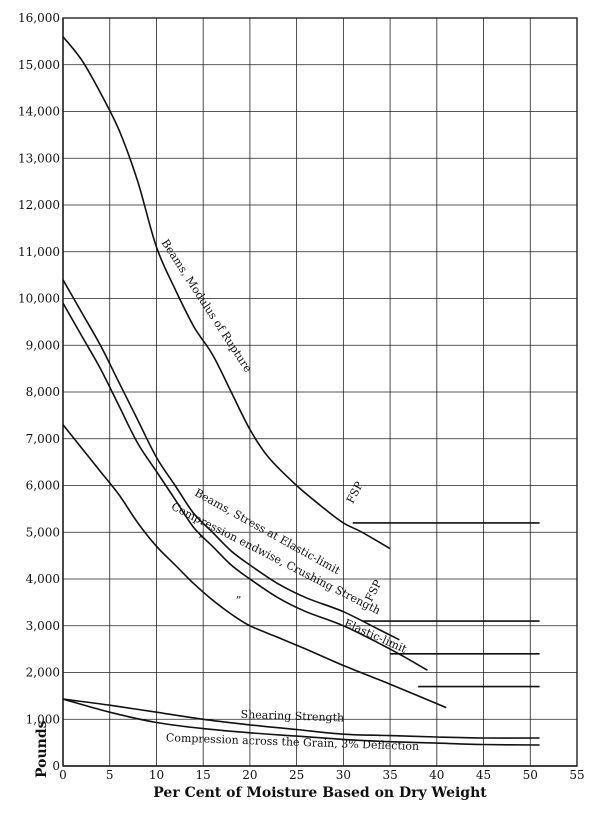 The width and height of the screenshot is (597, 814). I want to click on y-axis-title: Pounds, so click(42, 749).